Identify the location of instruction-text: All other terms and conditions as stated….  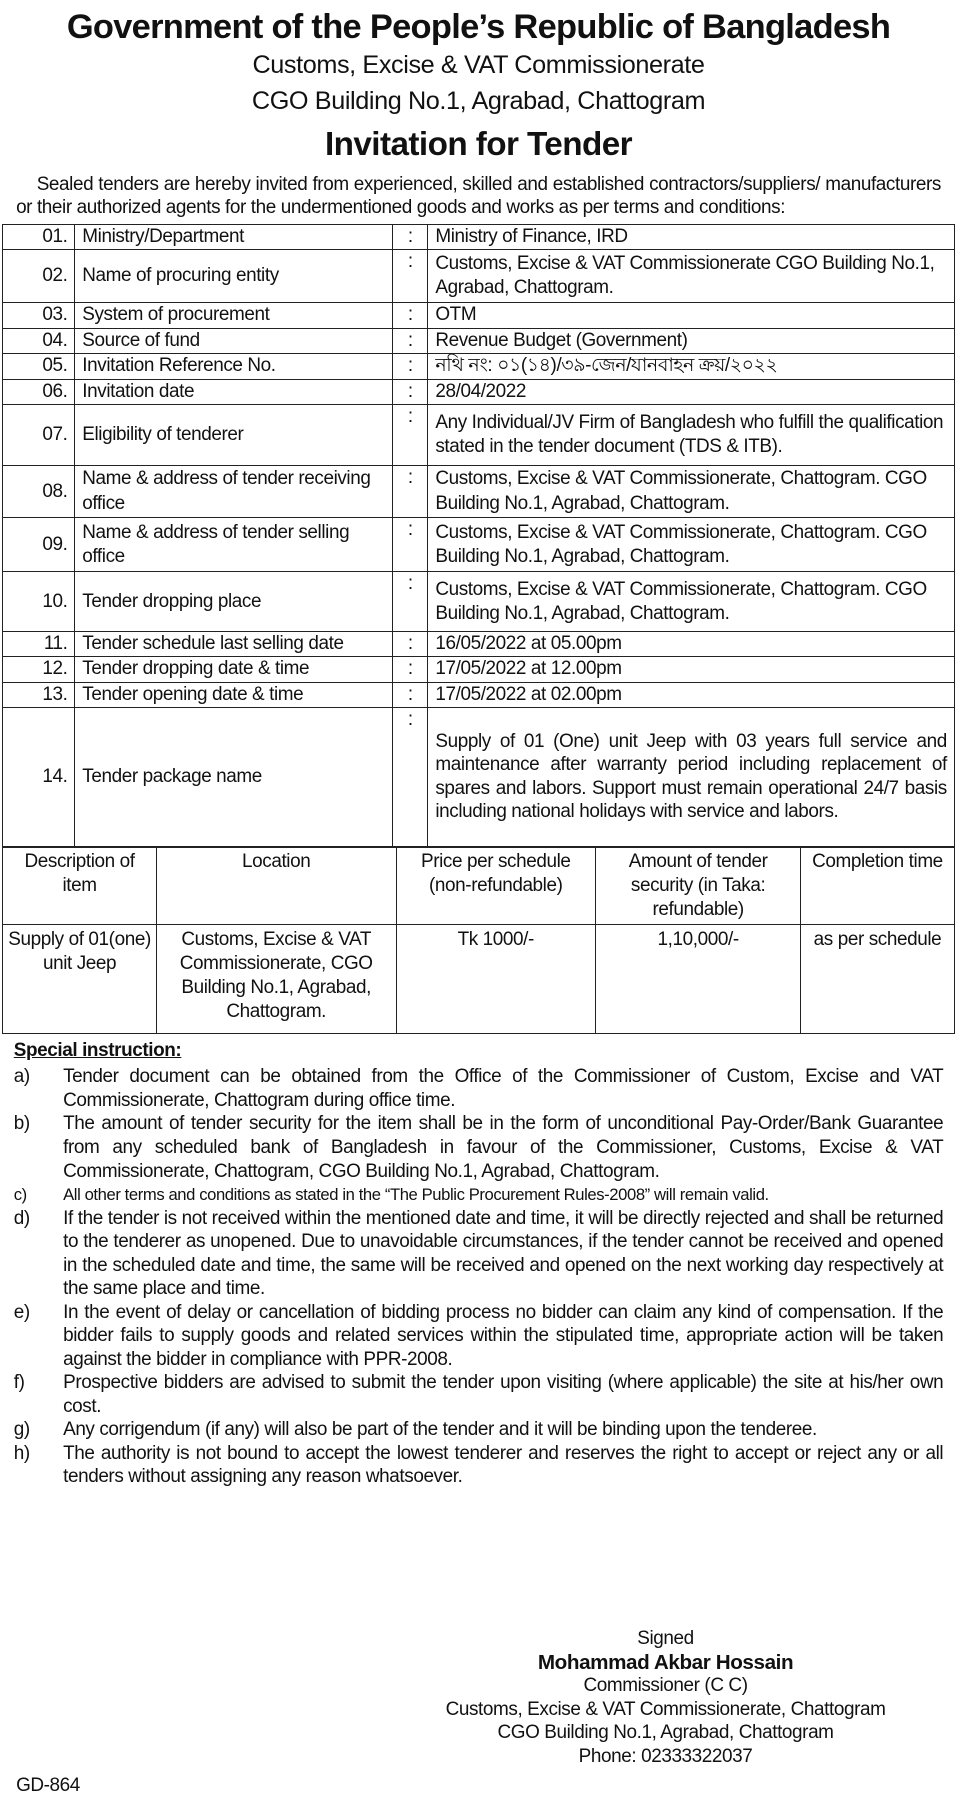
(416, 1195).